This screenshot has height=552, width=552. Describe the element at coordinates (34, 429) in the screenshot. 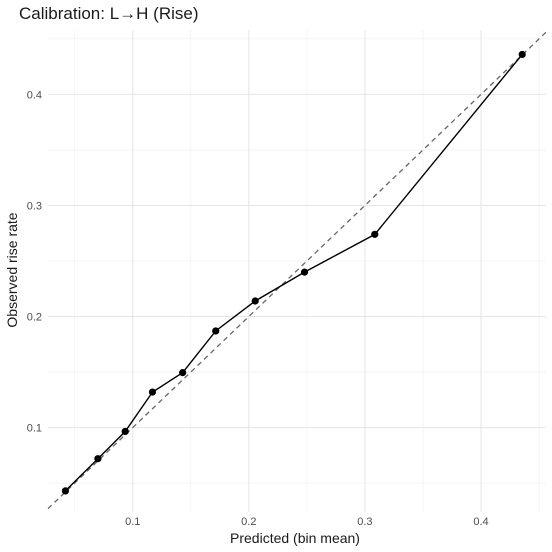

I see `y-tick-label: 0.1` at that location.